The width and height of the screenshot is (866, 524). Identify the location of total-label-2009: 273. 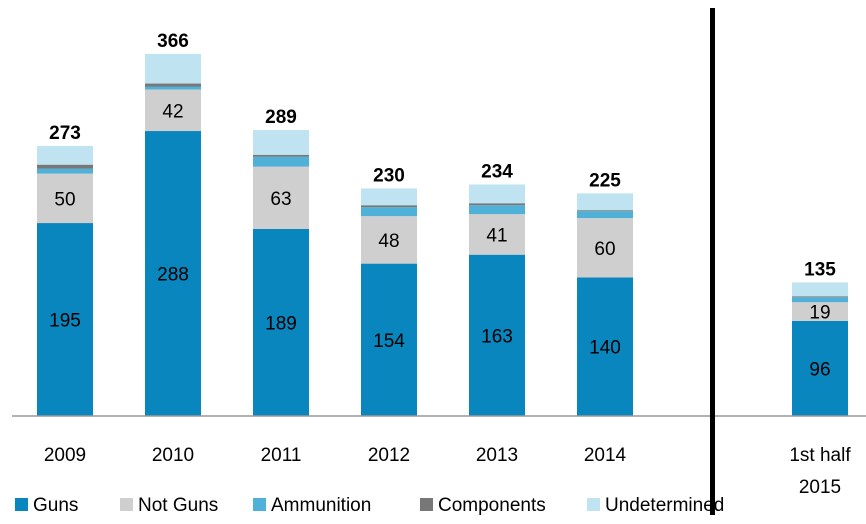
(65, 133).